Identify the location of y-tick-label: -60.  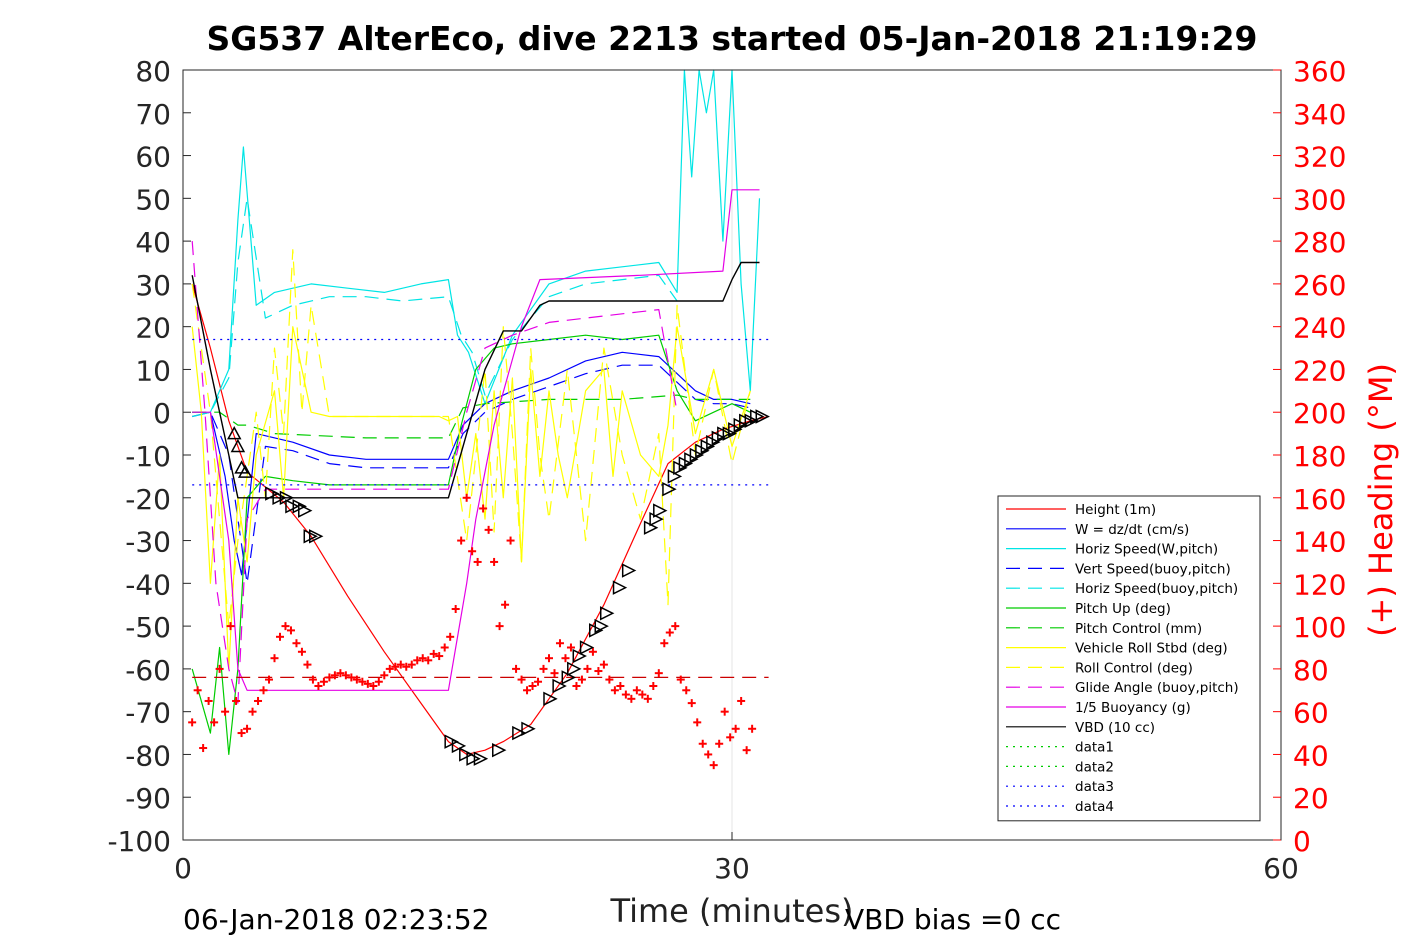
(148, 670).